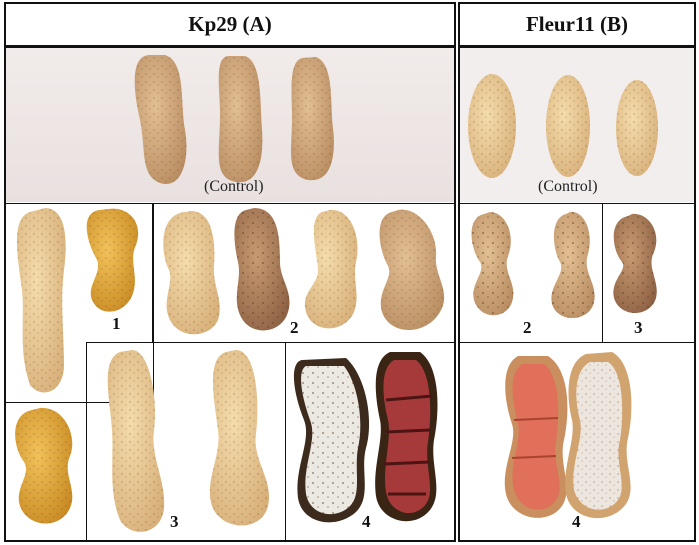  Describe the element at coordinates (230, 24) in the screenshot. I see `header-kp29: Kp29 (A)` at that location.